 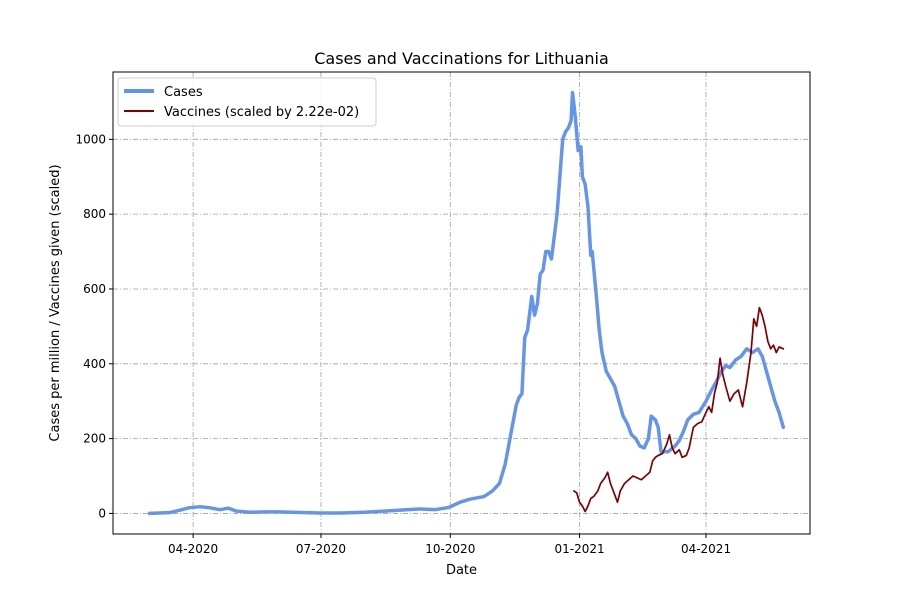 What do you see at coordinates (183, 92) in the screenshot?
I see `legend-label-cases: Cases` at bounding box center [183, 92].